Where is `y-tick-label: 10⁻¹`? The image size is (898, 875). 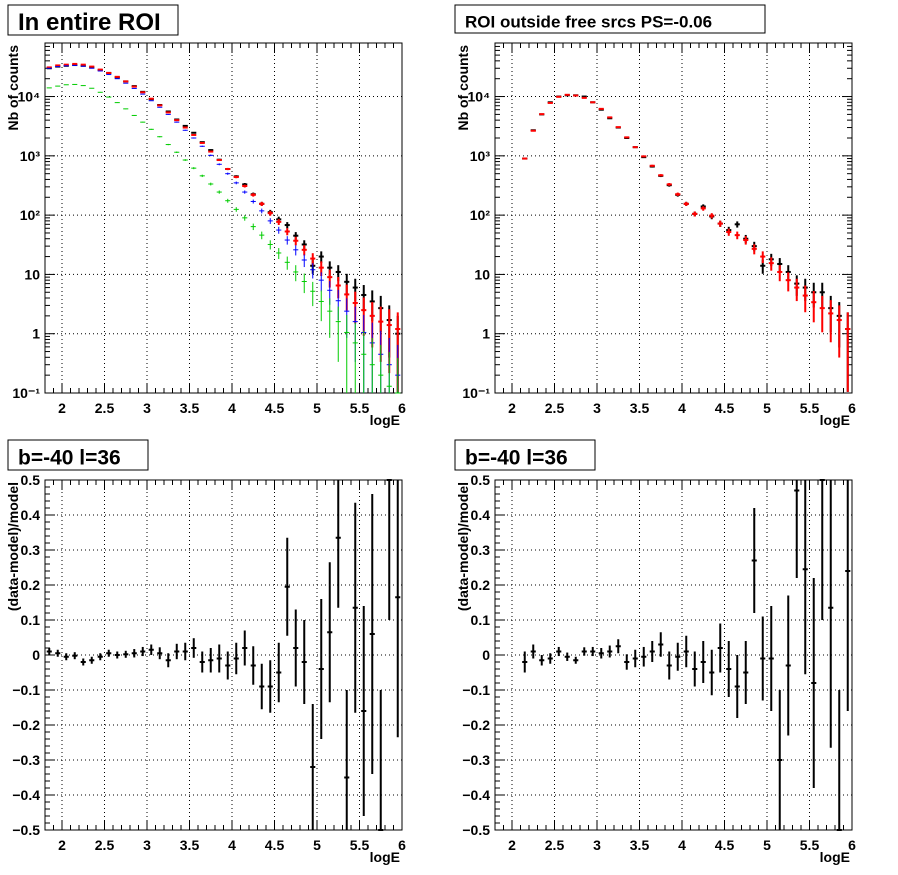 y-tick-label: 10⁻¹ is located at coordinates (26, 393).